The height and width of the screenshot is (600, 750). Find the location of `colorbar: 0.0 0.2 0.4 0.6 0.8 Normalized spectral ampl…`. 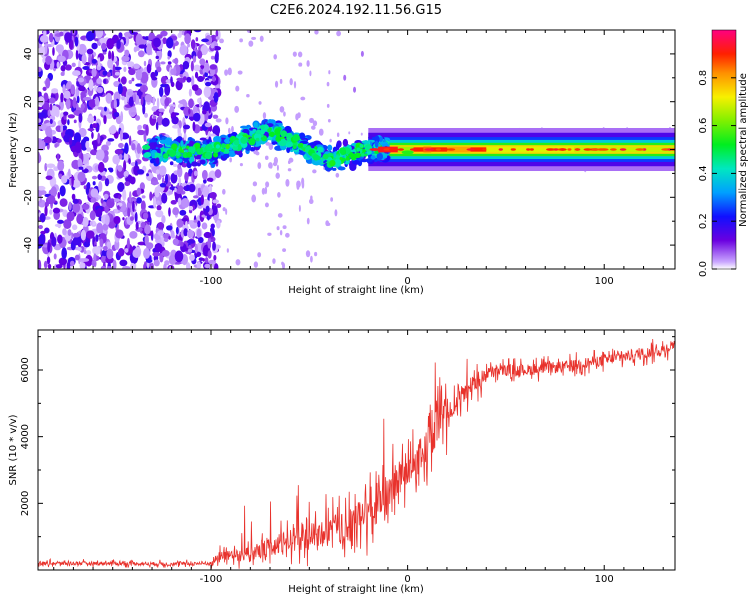

colorbar: 0.0 0.2 0.4 0.6 0.8 Normalized spectral ampl… is located at coordinates (723, 153).